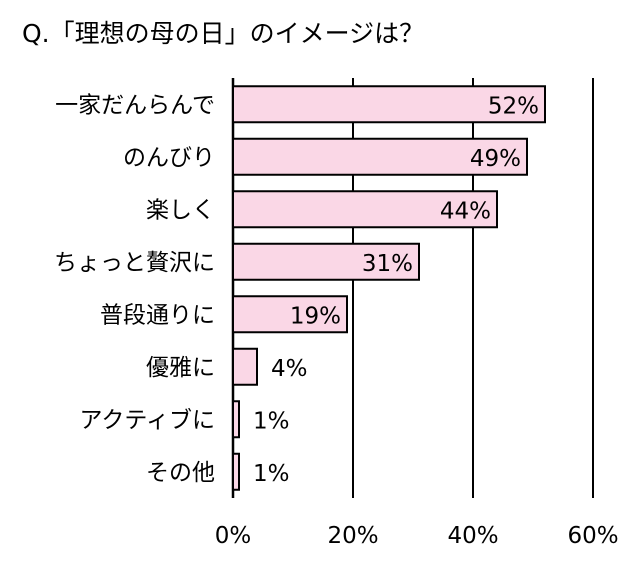 This screenshot has width=640, height=563. Describe the element at coordinates (169, 158) in the screenshot. I see `category-label: のんびり` at that location.